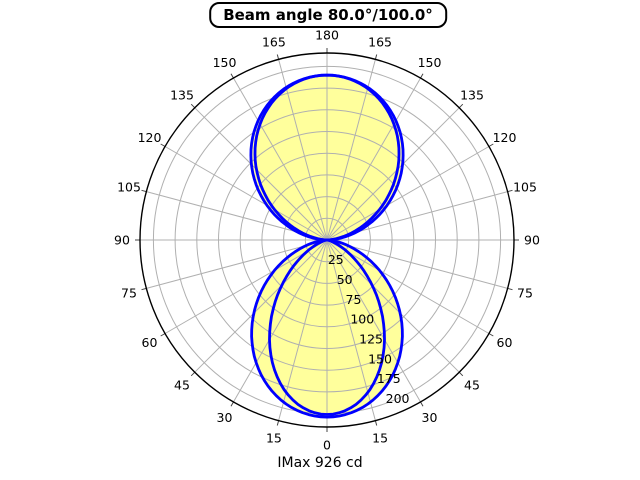 This screenshot has height=480, width=640. Describe the element at coordinates (150, 137) in the screenshot. I see `angle-label-120-left: 120` at that location.